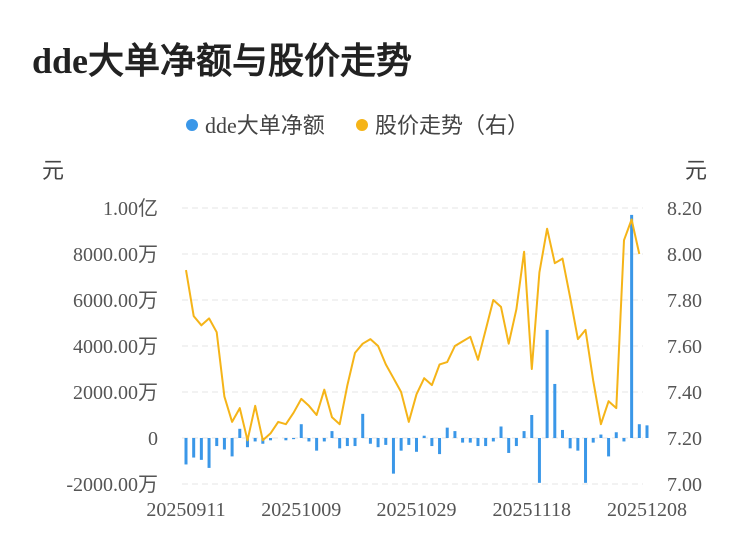 The image size is (750, 558). I want to click on left-tick-label: 2000.00万, so click(115, 393).